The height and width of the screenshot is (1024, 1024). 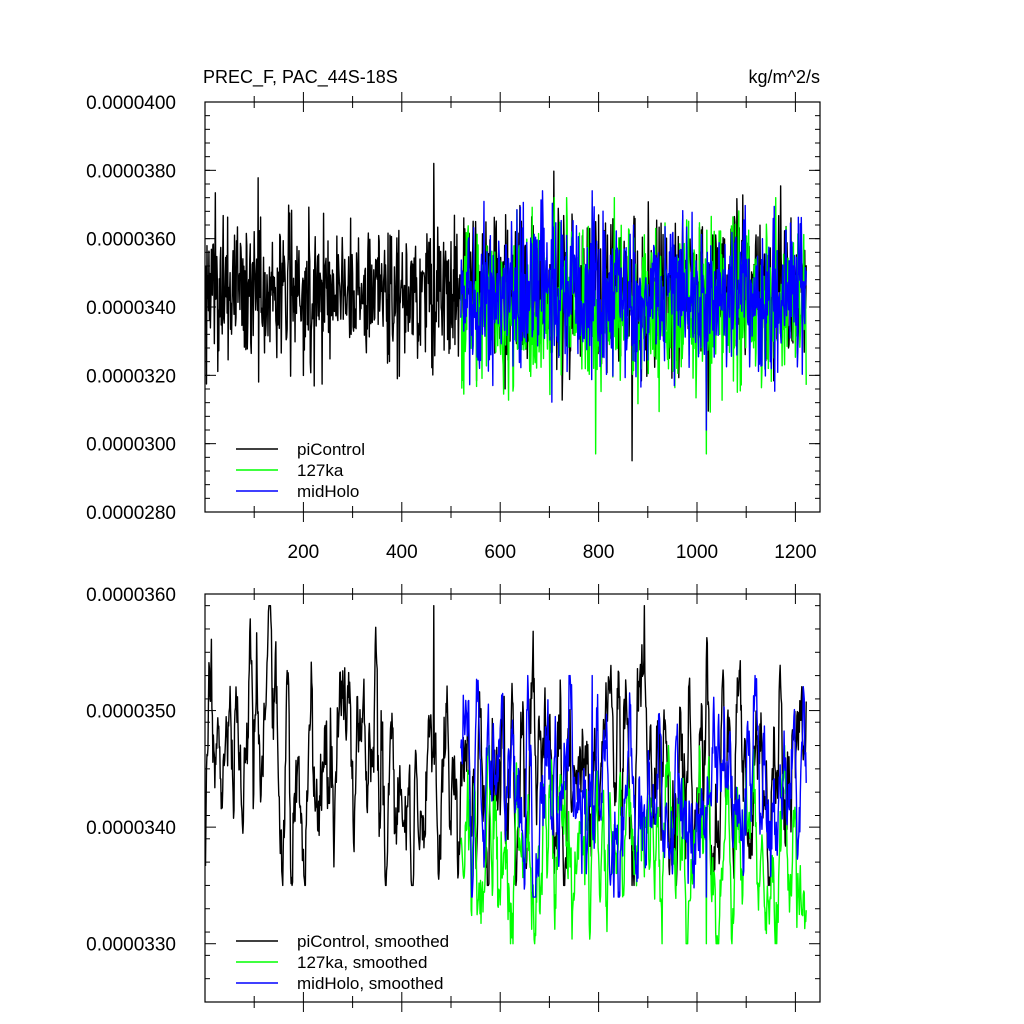 I want to click on y-tick-label: 0.0000320, so click(x=131, y=376).